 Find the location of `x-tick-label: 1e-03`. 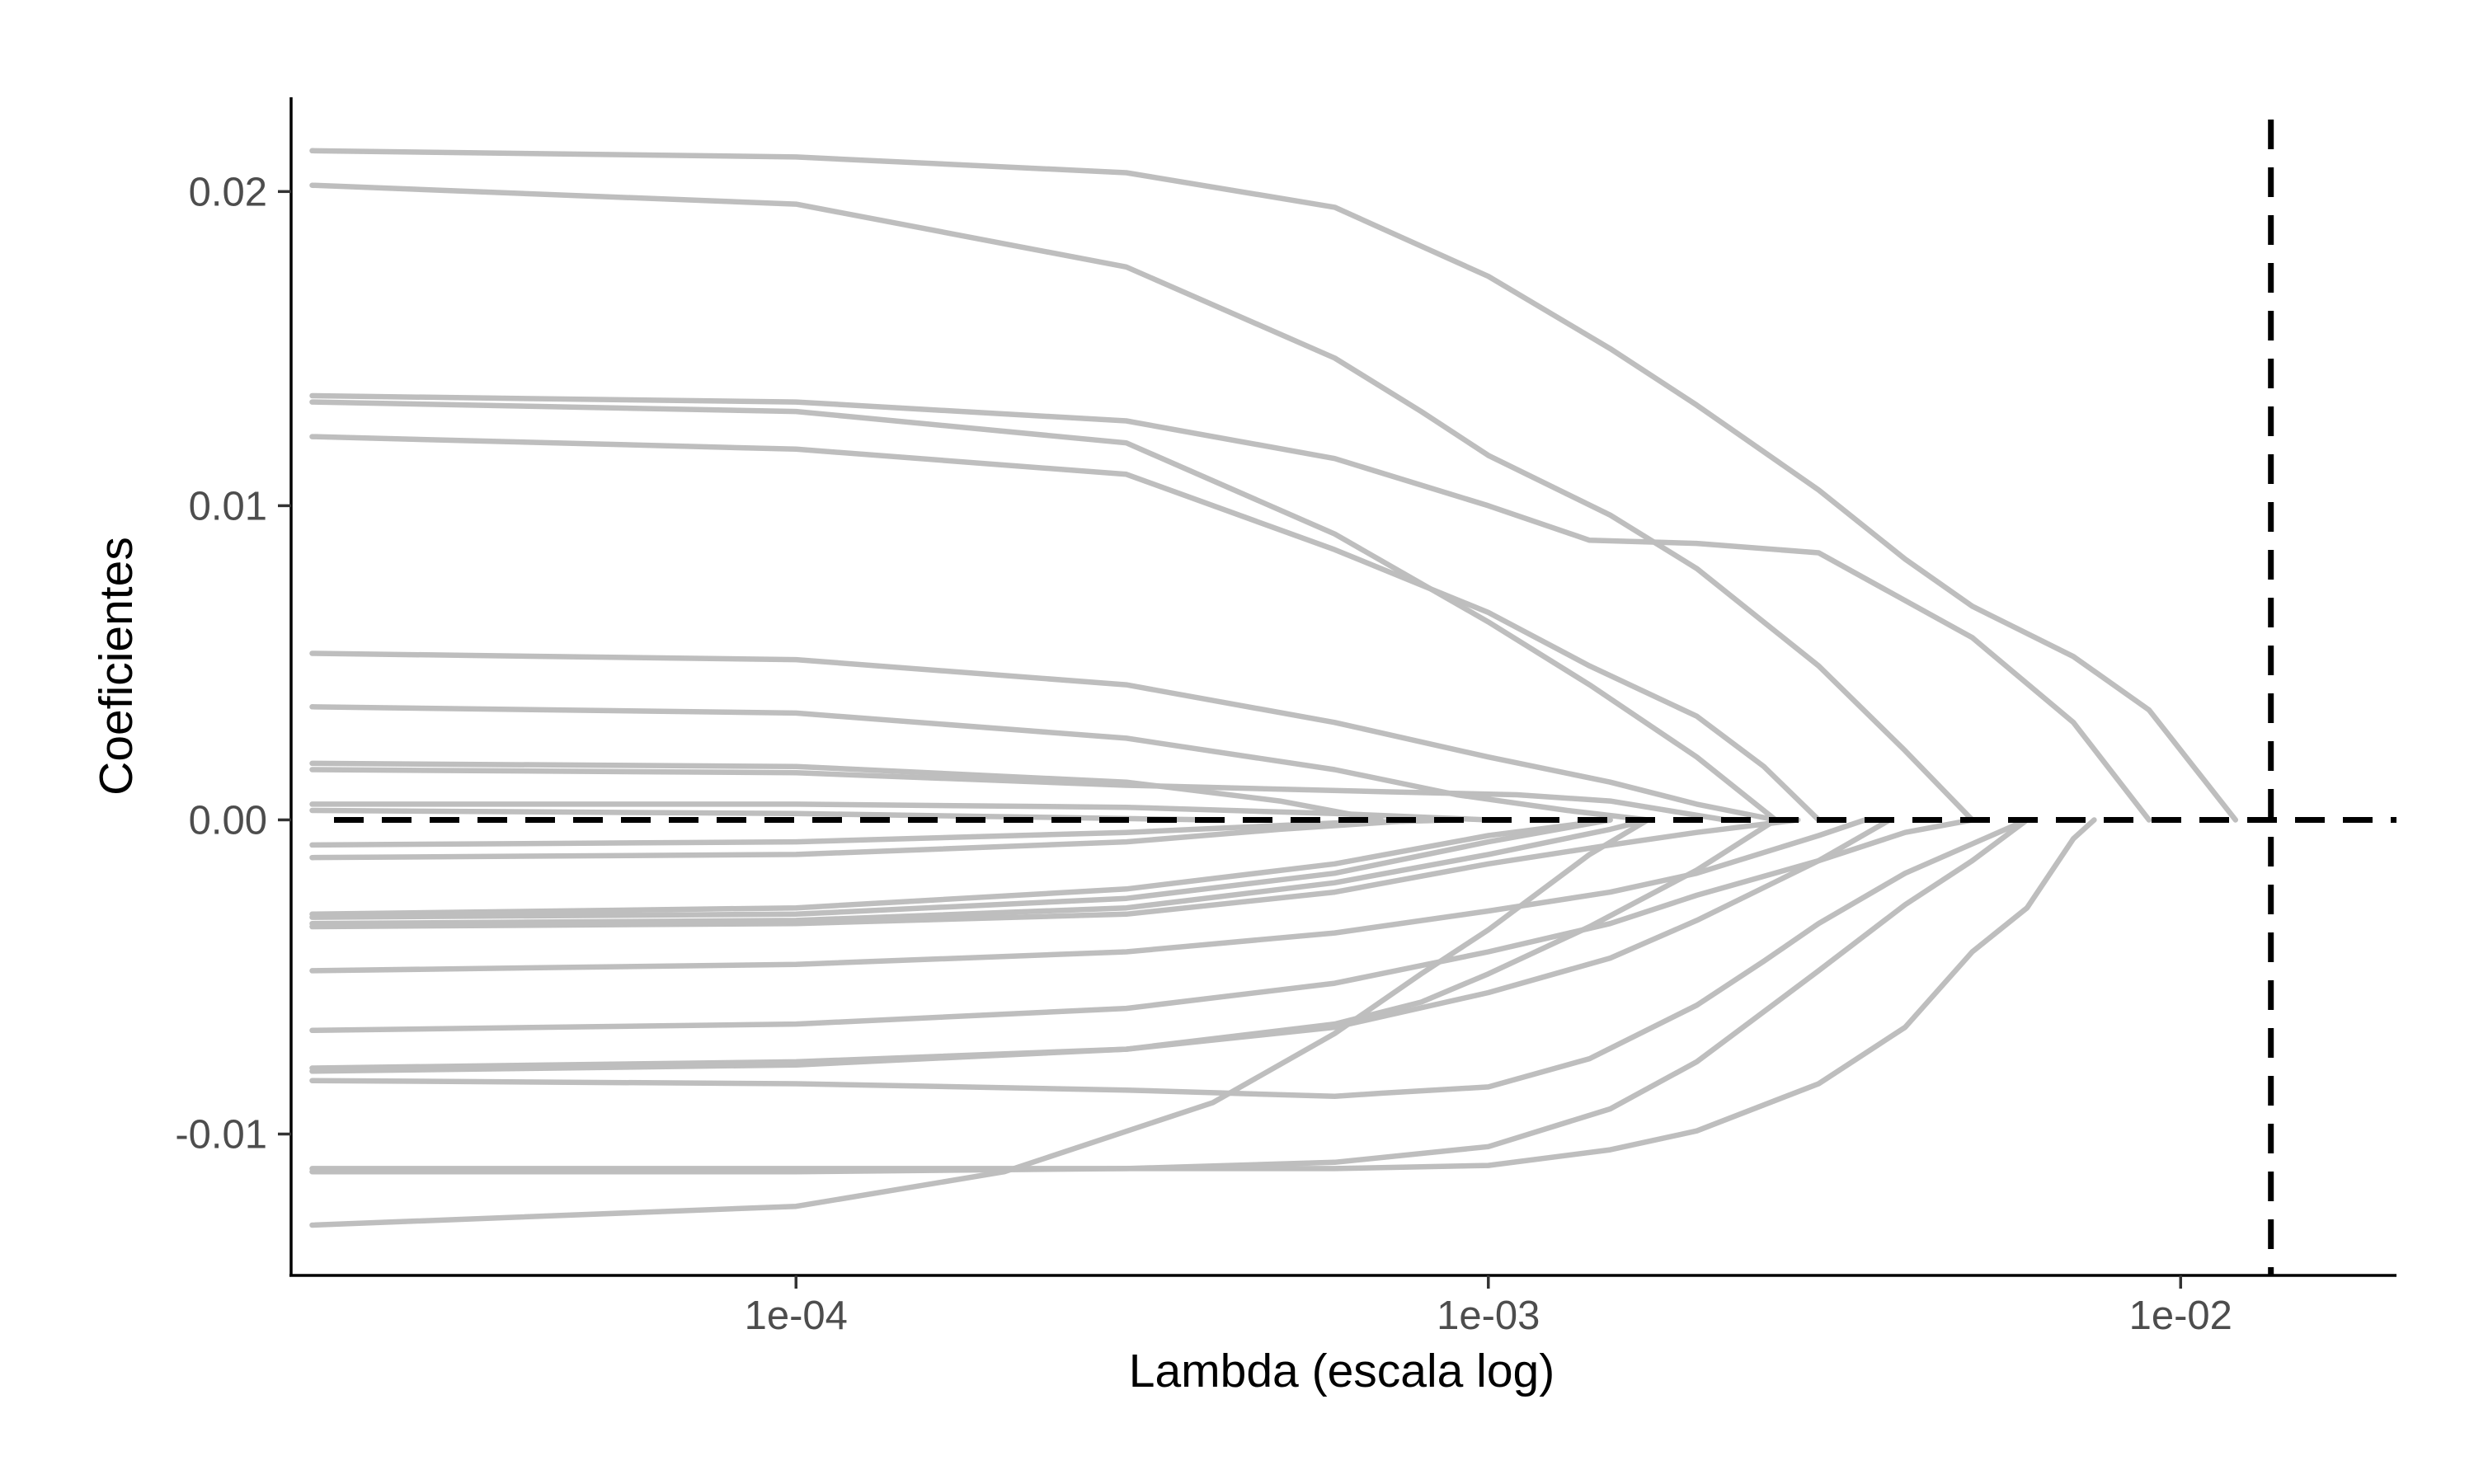

x-tick-label: 1e-03 is located at coordinates (1488, 1316).